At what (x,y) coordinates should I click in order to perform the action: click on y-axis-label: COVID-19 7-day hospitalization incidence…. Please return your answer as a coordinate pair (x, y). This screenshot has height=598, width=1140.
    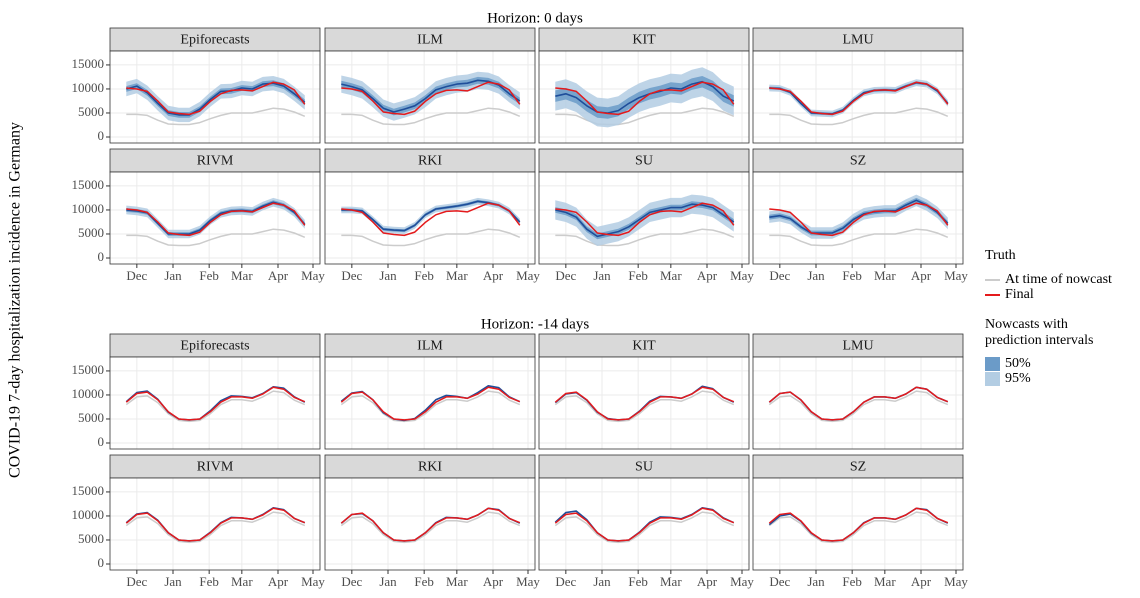
    Looking at the image, I should click on (15, 300).